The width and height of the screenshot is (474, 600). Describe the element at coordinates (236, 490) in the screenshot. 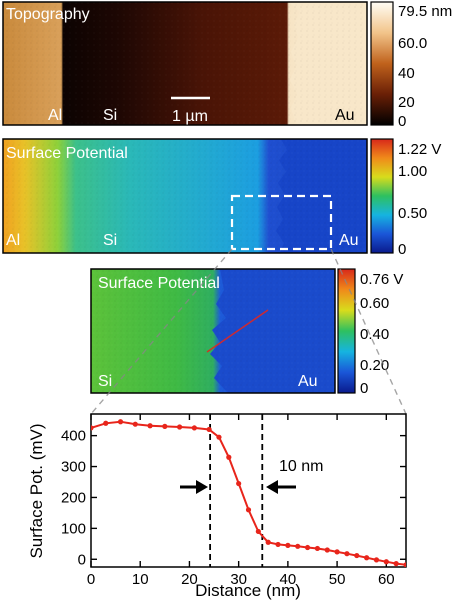

I see `dashed-markers` at that location.